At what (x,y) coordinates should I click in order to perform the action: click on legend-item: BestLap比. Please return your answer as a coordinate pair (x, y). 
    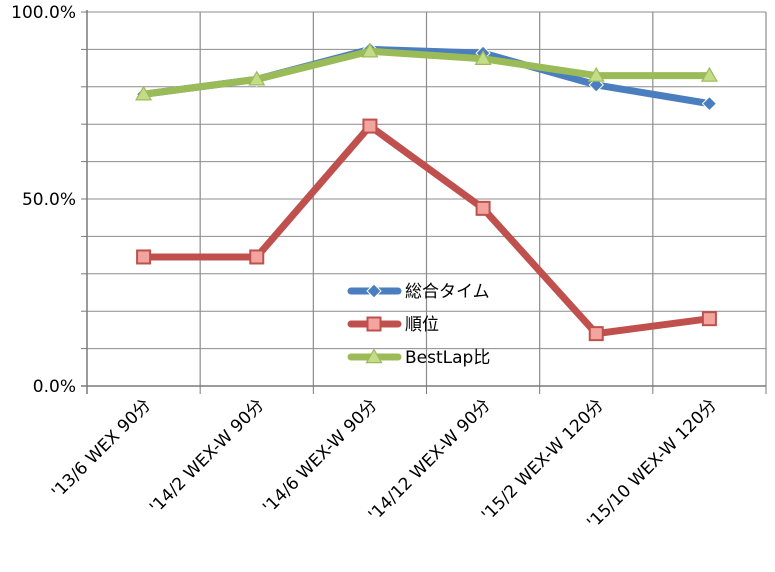
    Looking at the image, I should click on (418, 358).